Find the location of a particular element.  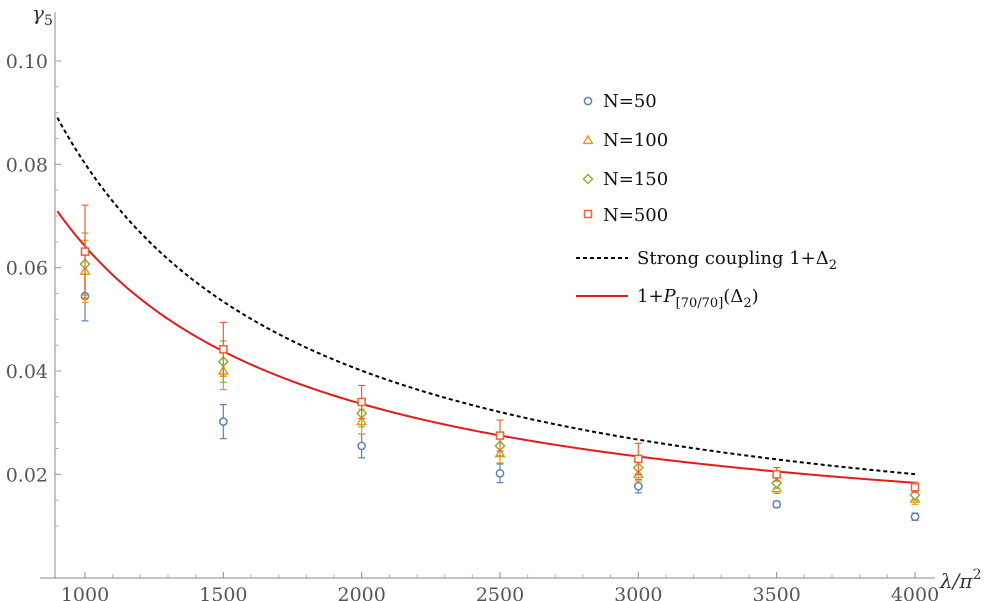

y-axis-ticks: 0.02 0.04 0.06 0.08 0.10 is located at coordinates (33, 289).